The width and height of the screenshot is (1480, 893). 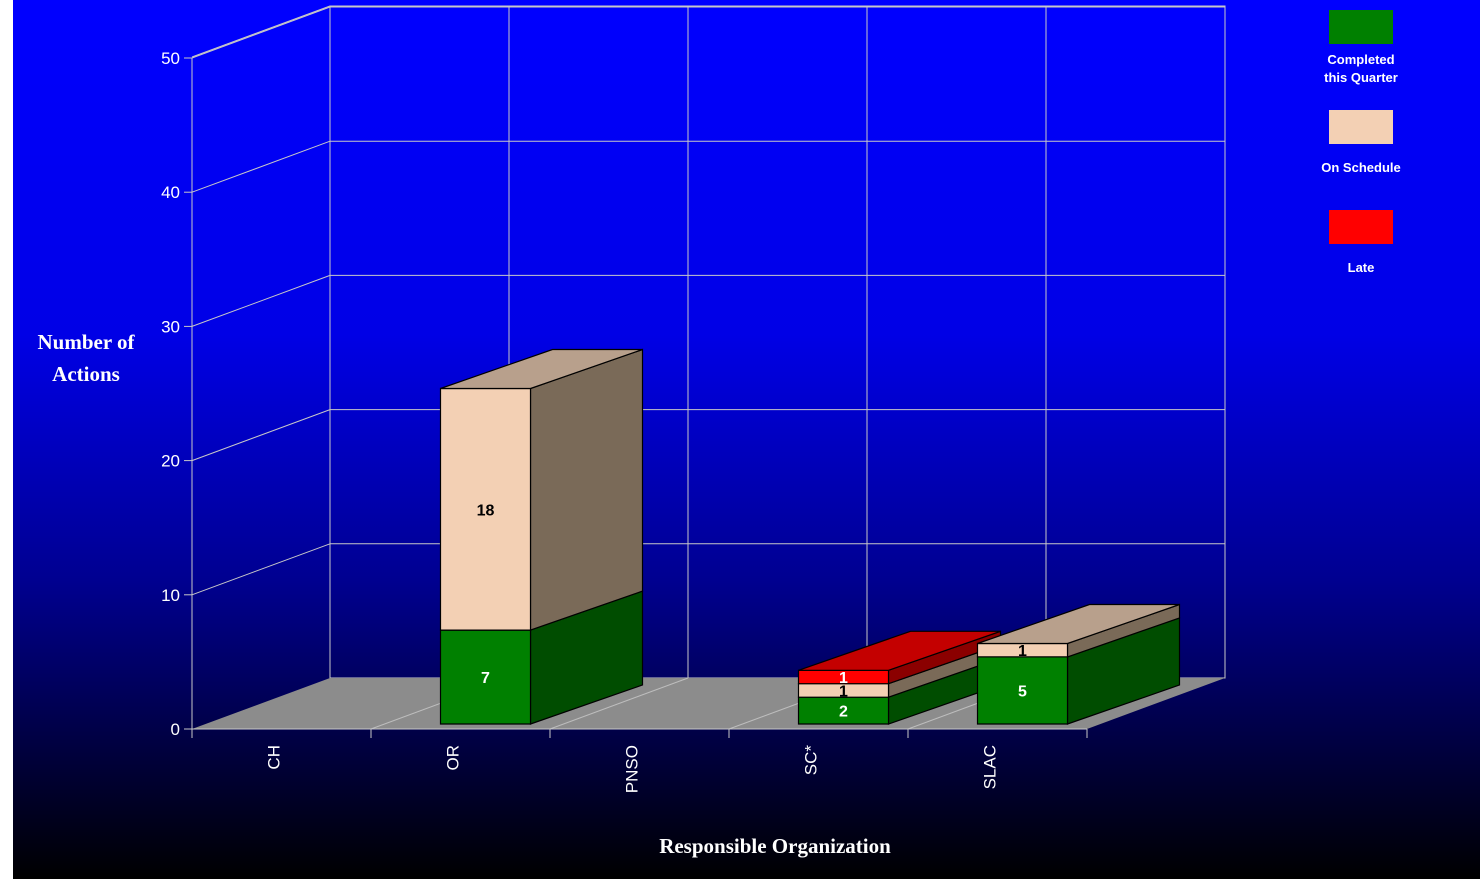 What do you see at coordinates (175, 729) in the screenshot?
I see `y-tick-label-0: 0` at bounding box center [175, 729].